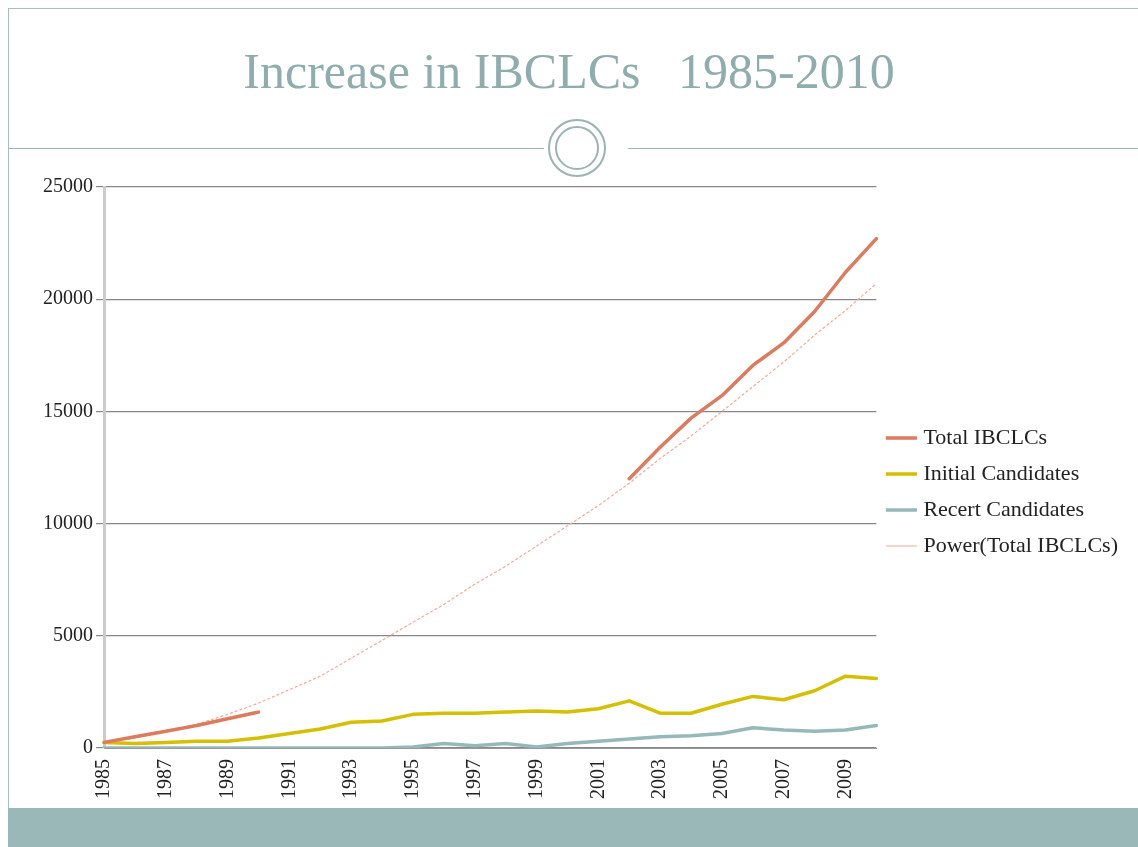  I want to click on x-tick-label: 1995, so click(411, 779).